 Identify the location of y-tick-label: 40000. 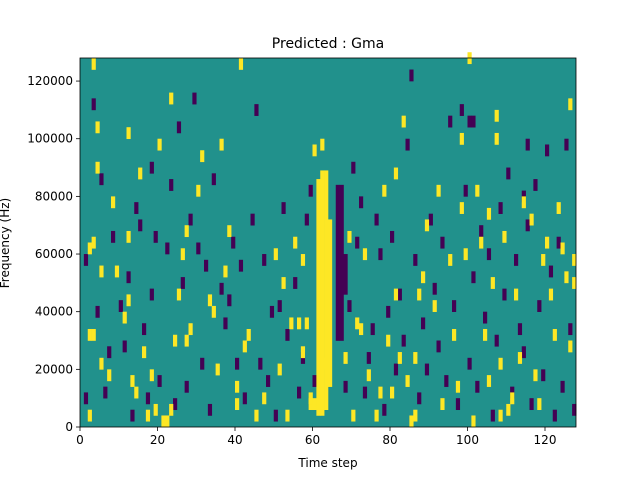
(54, 312).